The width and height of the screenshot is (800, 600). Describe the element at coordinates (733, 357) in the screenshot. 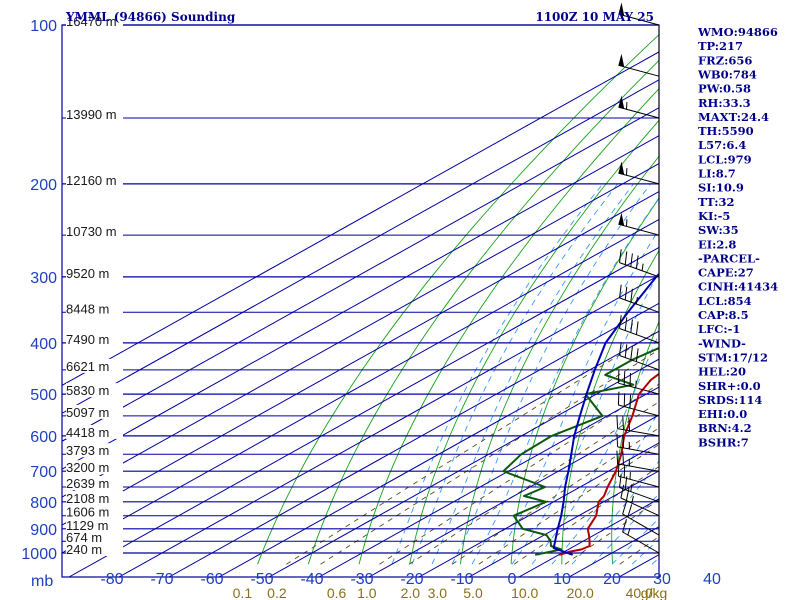

I see `index-entry: STM:17/12` at that location.